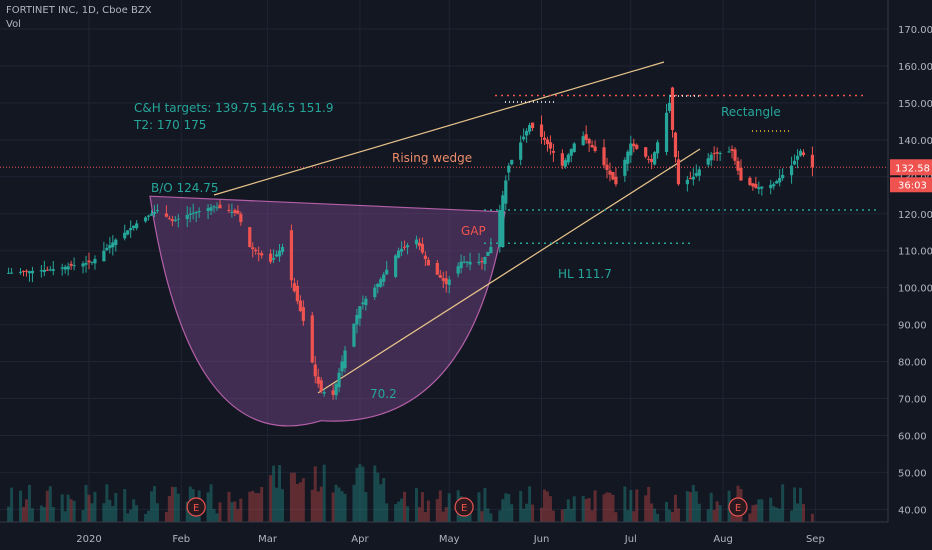 This screenshot has height=550, width=932. I want to click on last-price-value: 132.58, so click(912, 168).